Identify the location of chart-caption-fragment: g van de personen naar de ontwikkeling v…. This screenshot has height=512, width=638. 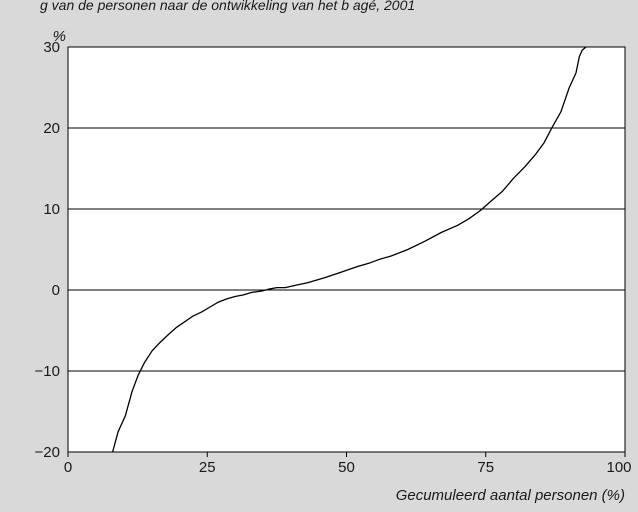
(227, 6).